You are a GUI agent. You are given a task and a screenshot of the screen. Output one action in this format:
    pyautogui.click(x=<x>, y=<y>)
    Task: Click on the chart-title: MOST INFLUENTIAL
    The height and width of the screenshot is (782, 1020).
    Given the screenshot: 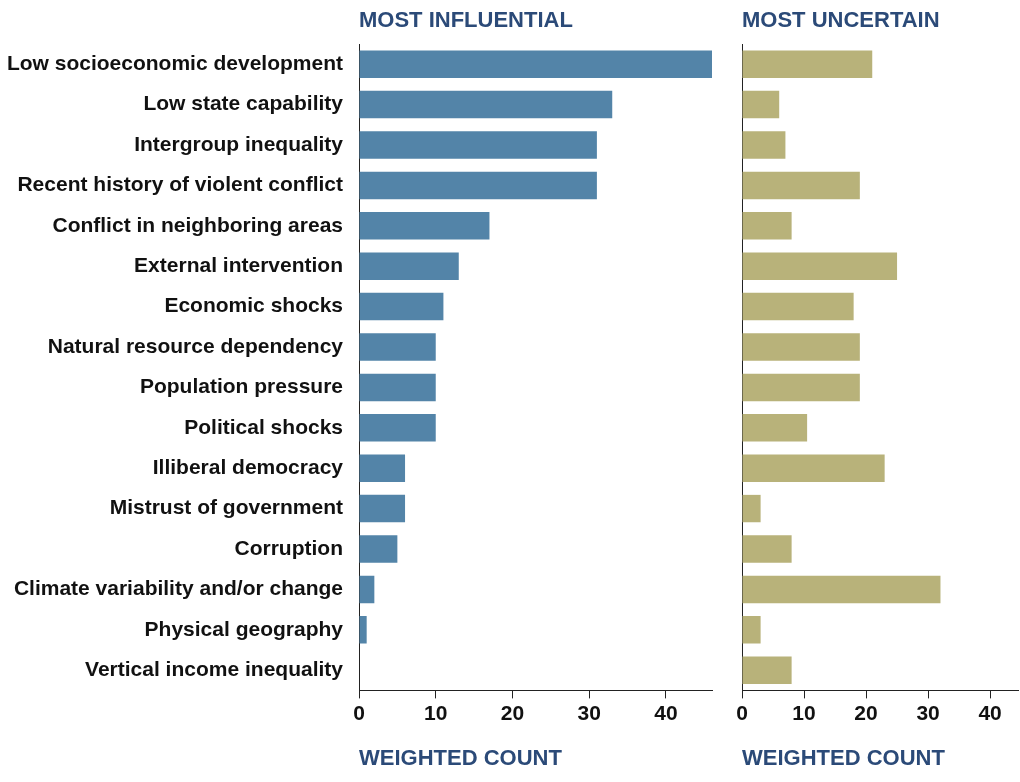 What is the action you would take?
    pyautogui.click(x=466, y=19)
    